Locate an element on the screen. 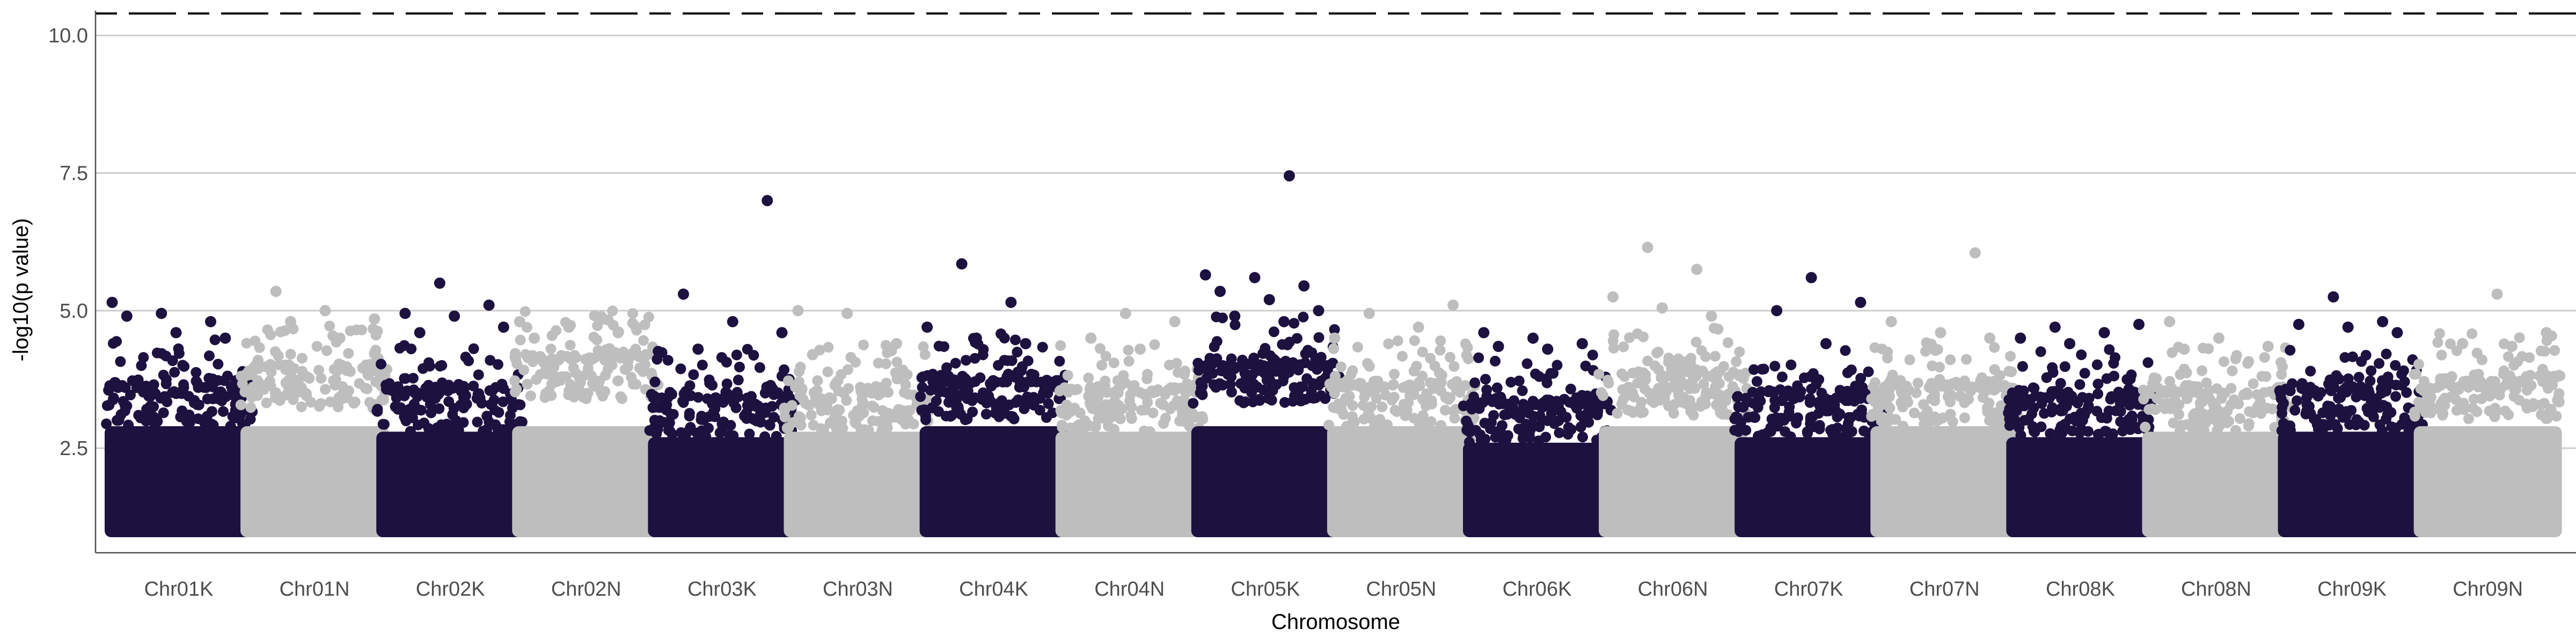 The width and height of the screenshot is (2576, 644). x-tick-label: Chr09N is located at coordinates (2488, 589).